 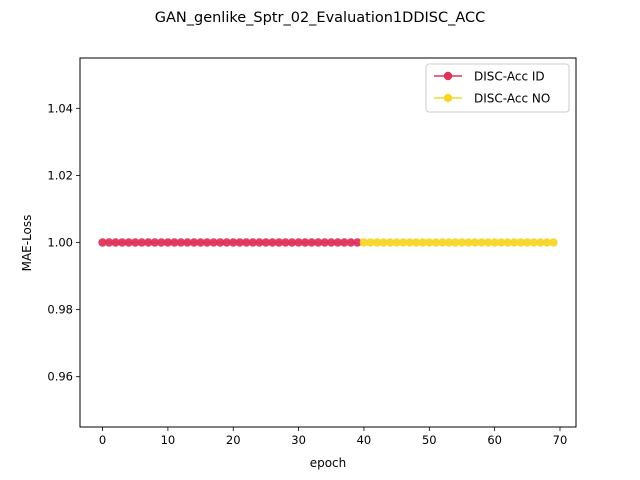 I want to click on y-axis-ticks: 0.96 0.98 1.00 1.02 1.04, so click(x=63, y=242).